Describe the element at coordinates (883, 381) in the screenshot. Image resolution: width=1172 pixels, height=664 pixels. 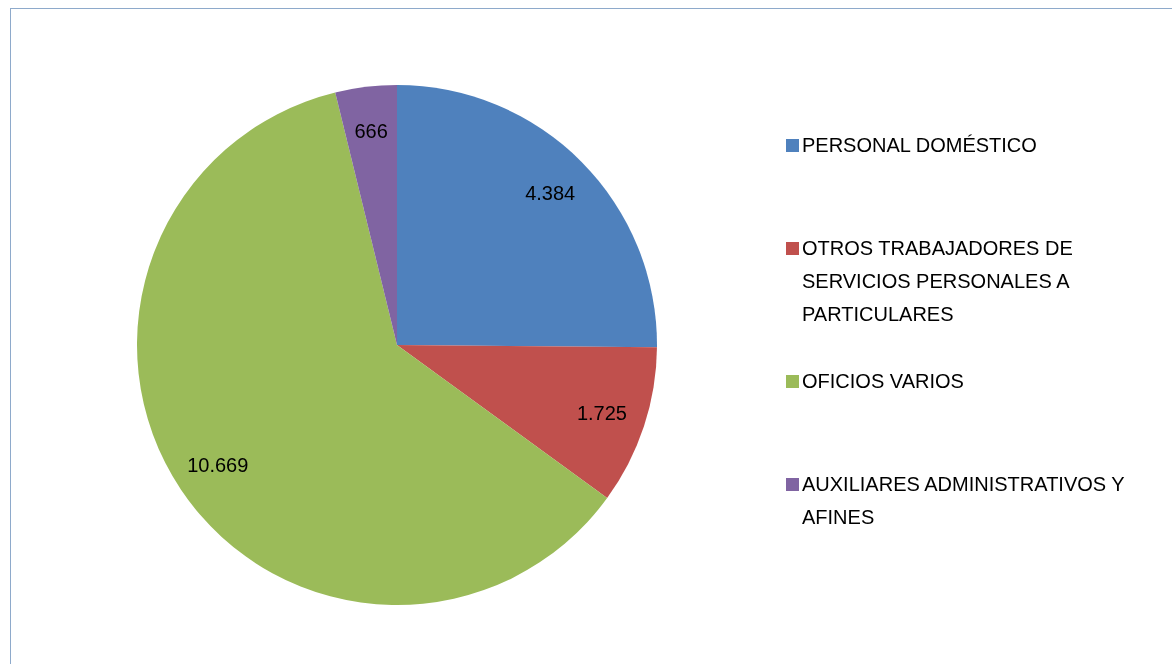
I see `legend-label: OFICIOS VARIOS` at that location.